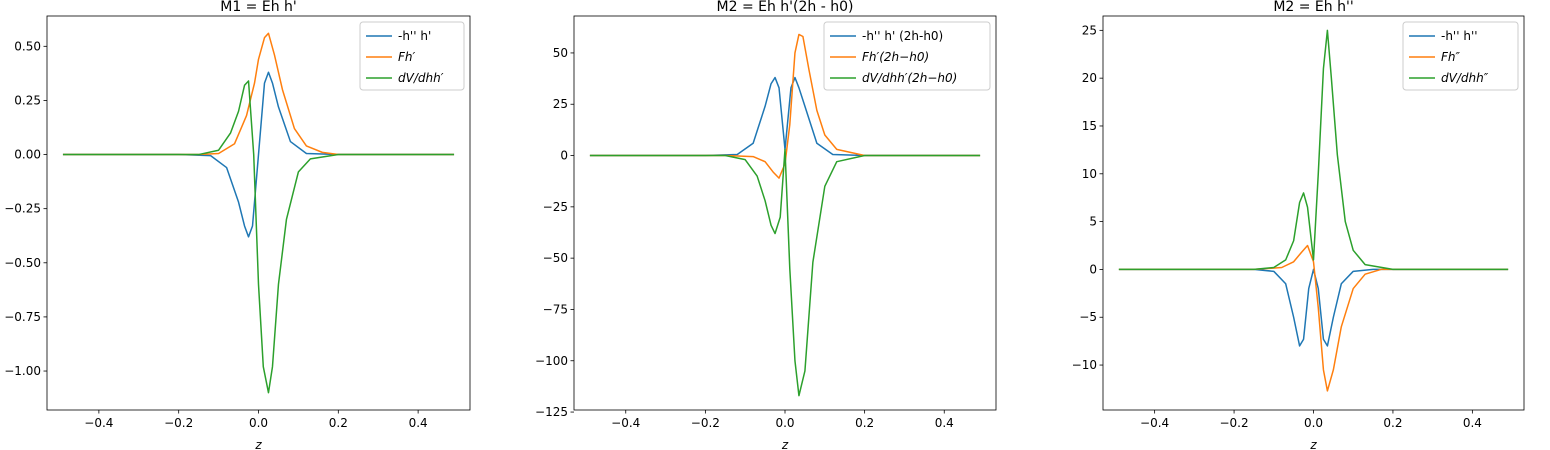 This screenshot has height=450, width=1550. I want to click on y-tick-label: −75, so click(555, 309).